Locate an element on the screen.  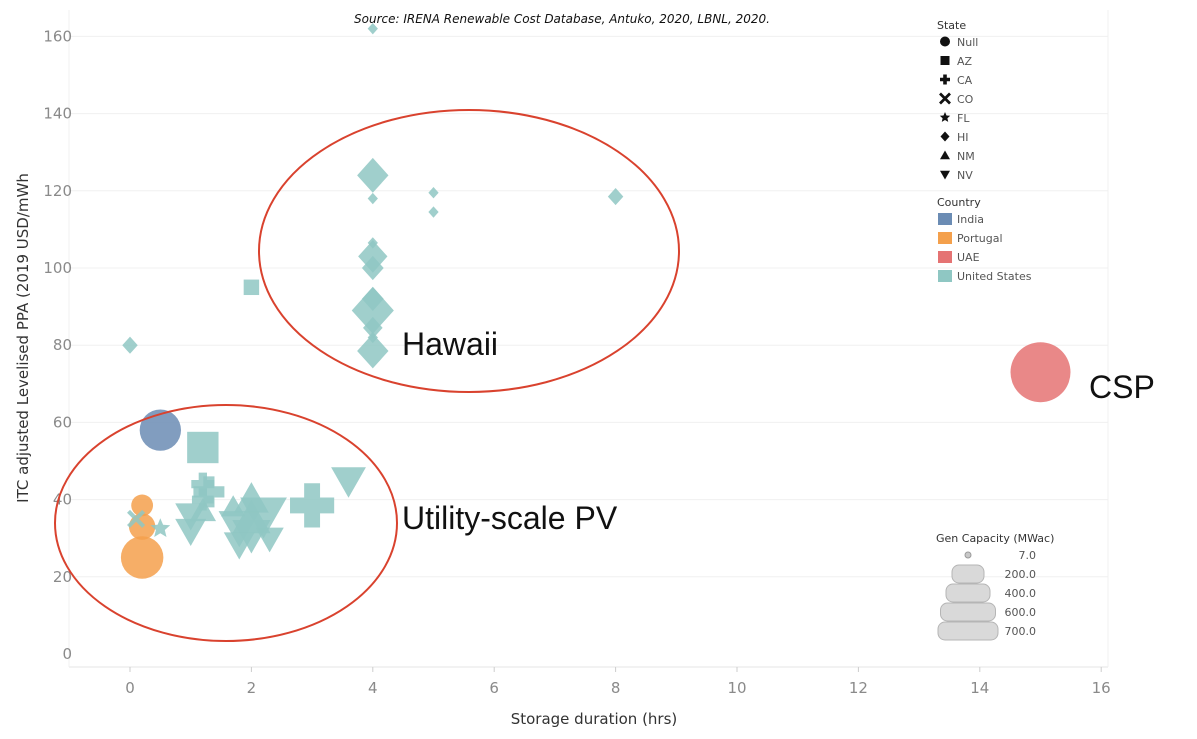
state-legend-label: CA is located at coordinates (965, 80).